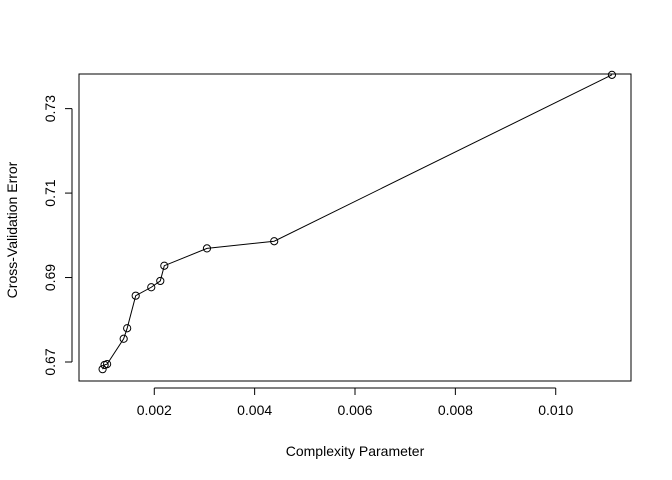 This screenshot has height=480, width=672. What do you see at coordinates (50, 277) in the screenshot?
I see `y-tick-label: 0.69` at bounding box center [50, 277].